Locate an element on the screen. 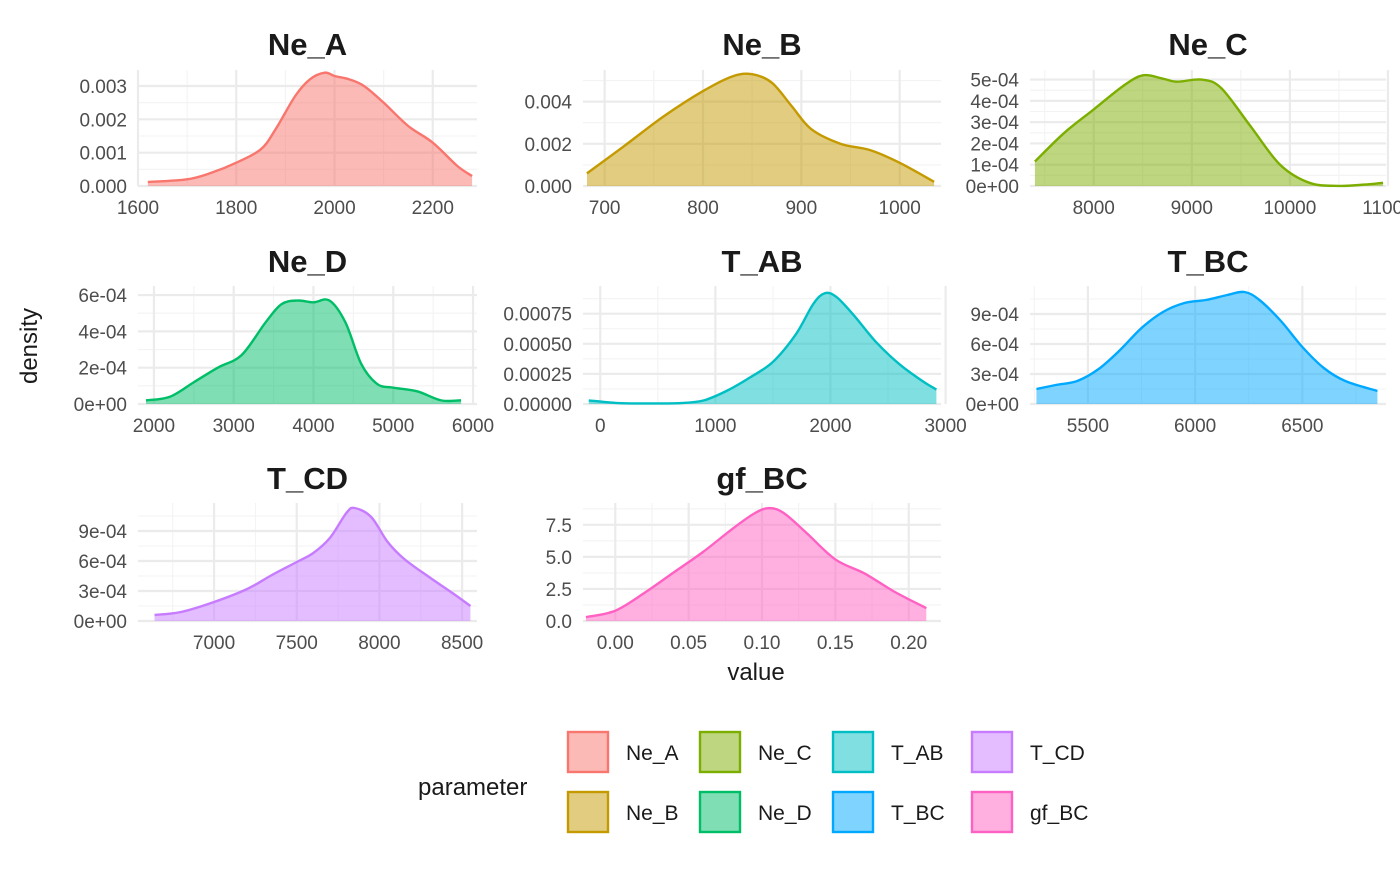 The height and width of the screenshot is (871, 1400). panel-t-cd: 7000 7500 8000 8500 0e+00 3e-04 6e-04 9e-04 T_CD is located at coordinates (279, 557).